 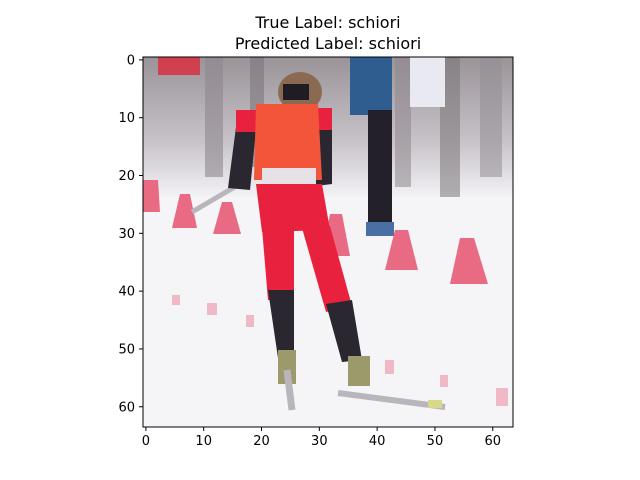 I want to click on y-tick-label: 20, so click(x=126, y=176).